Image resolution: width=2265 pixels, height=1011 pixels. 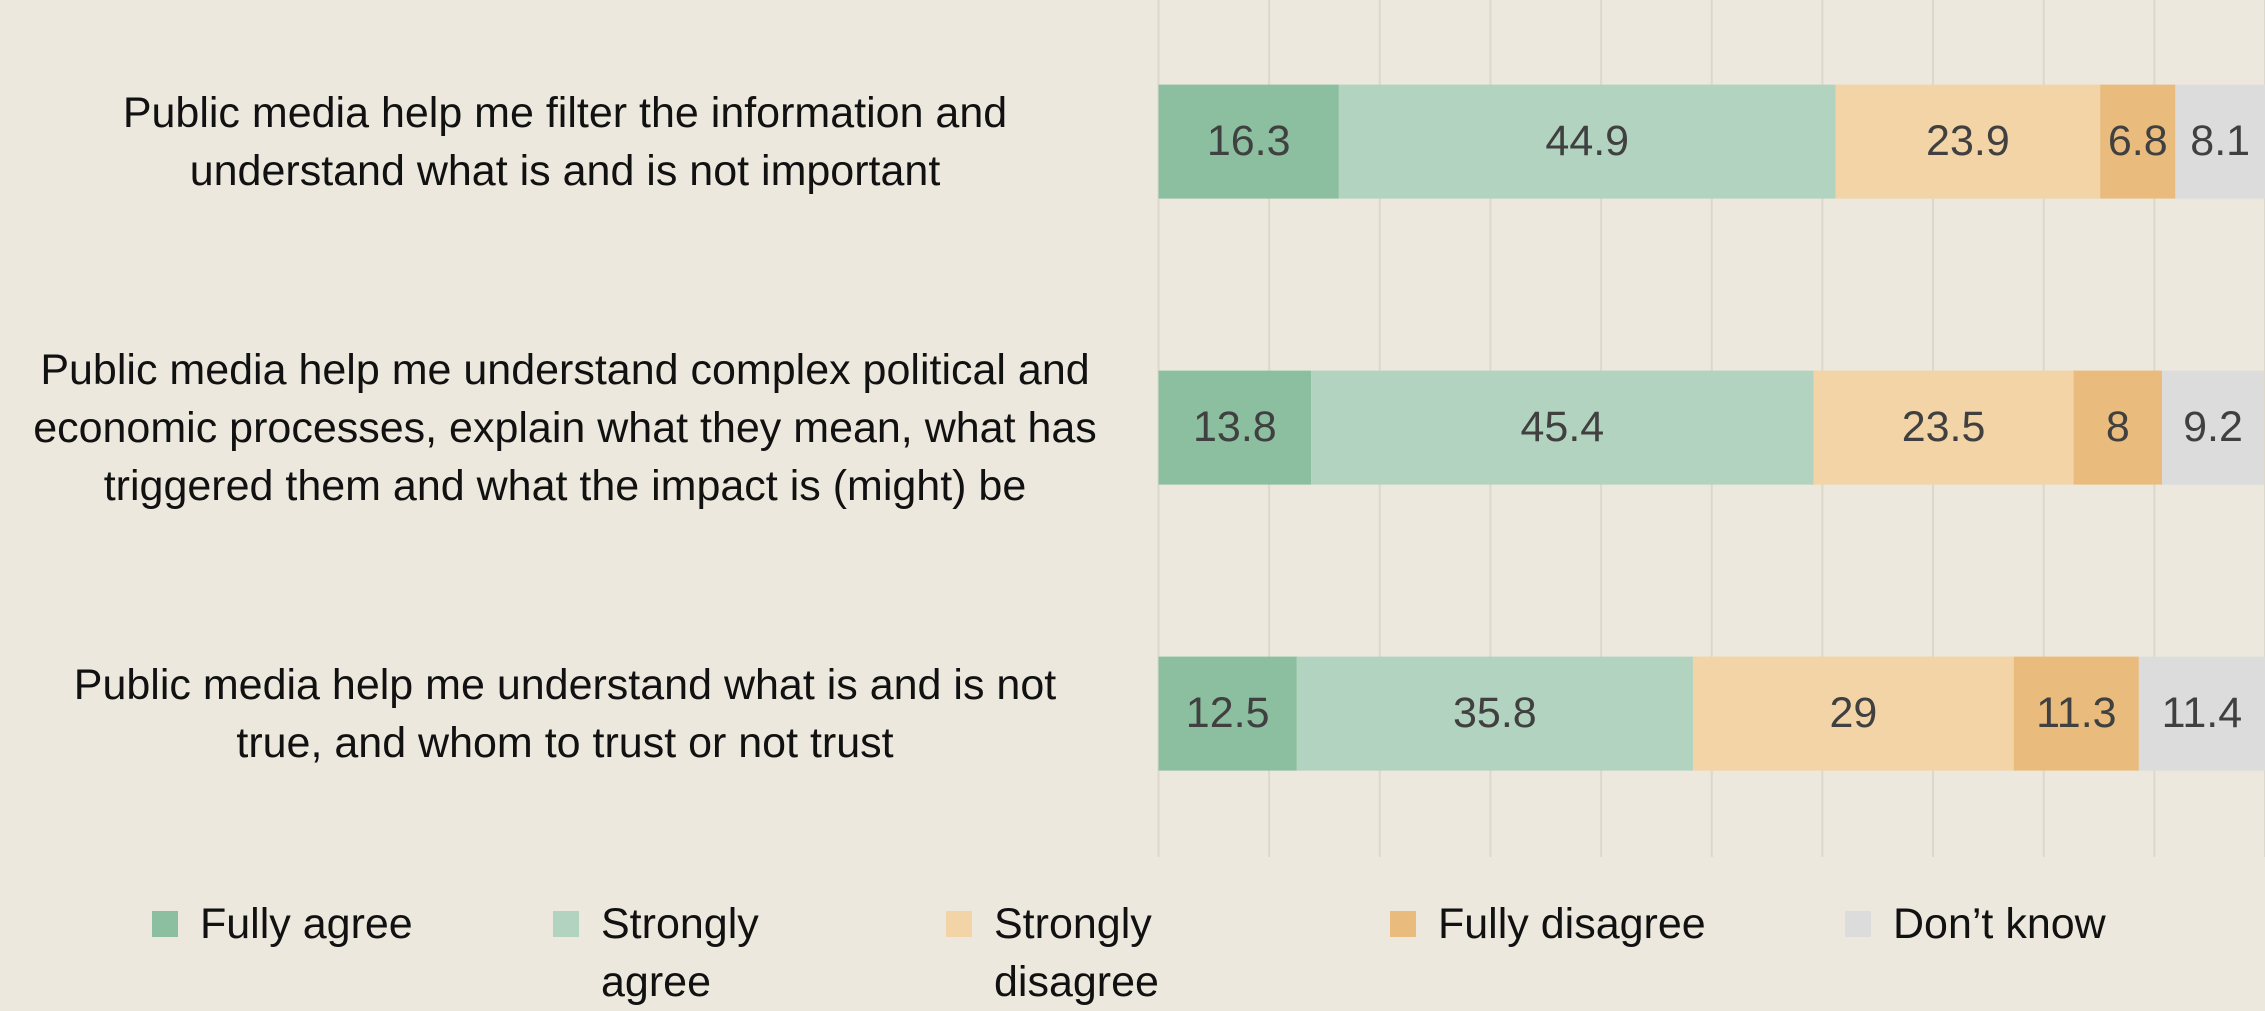 I want to click on value-label: 16.3, so click(x=1249, y=141).